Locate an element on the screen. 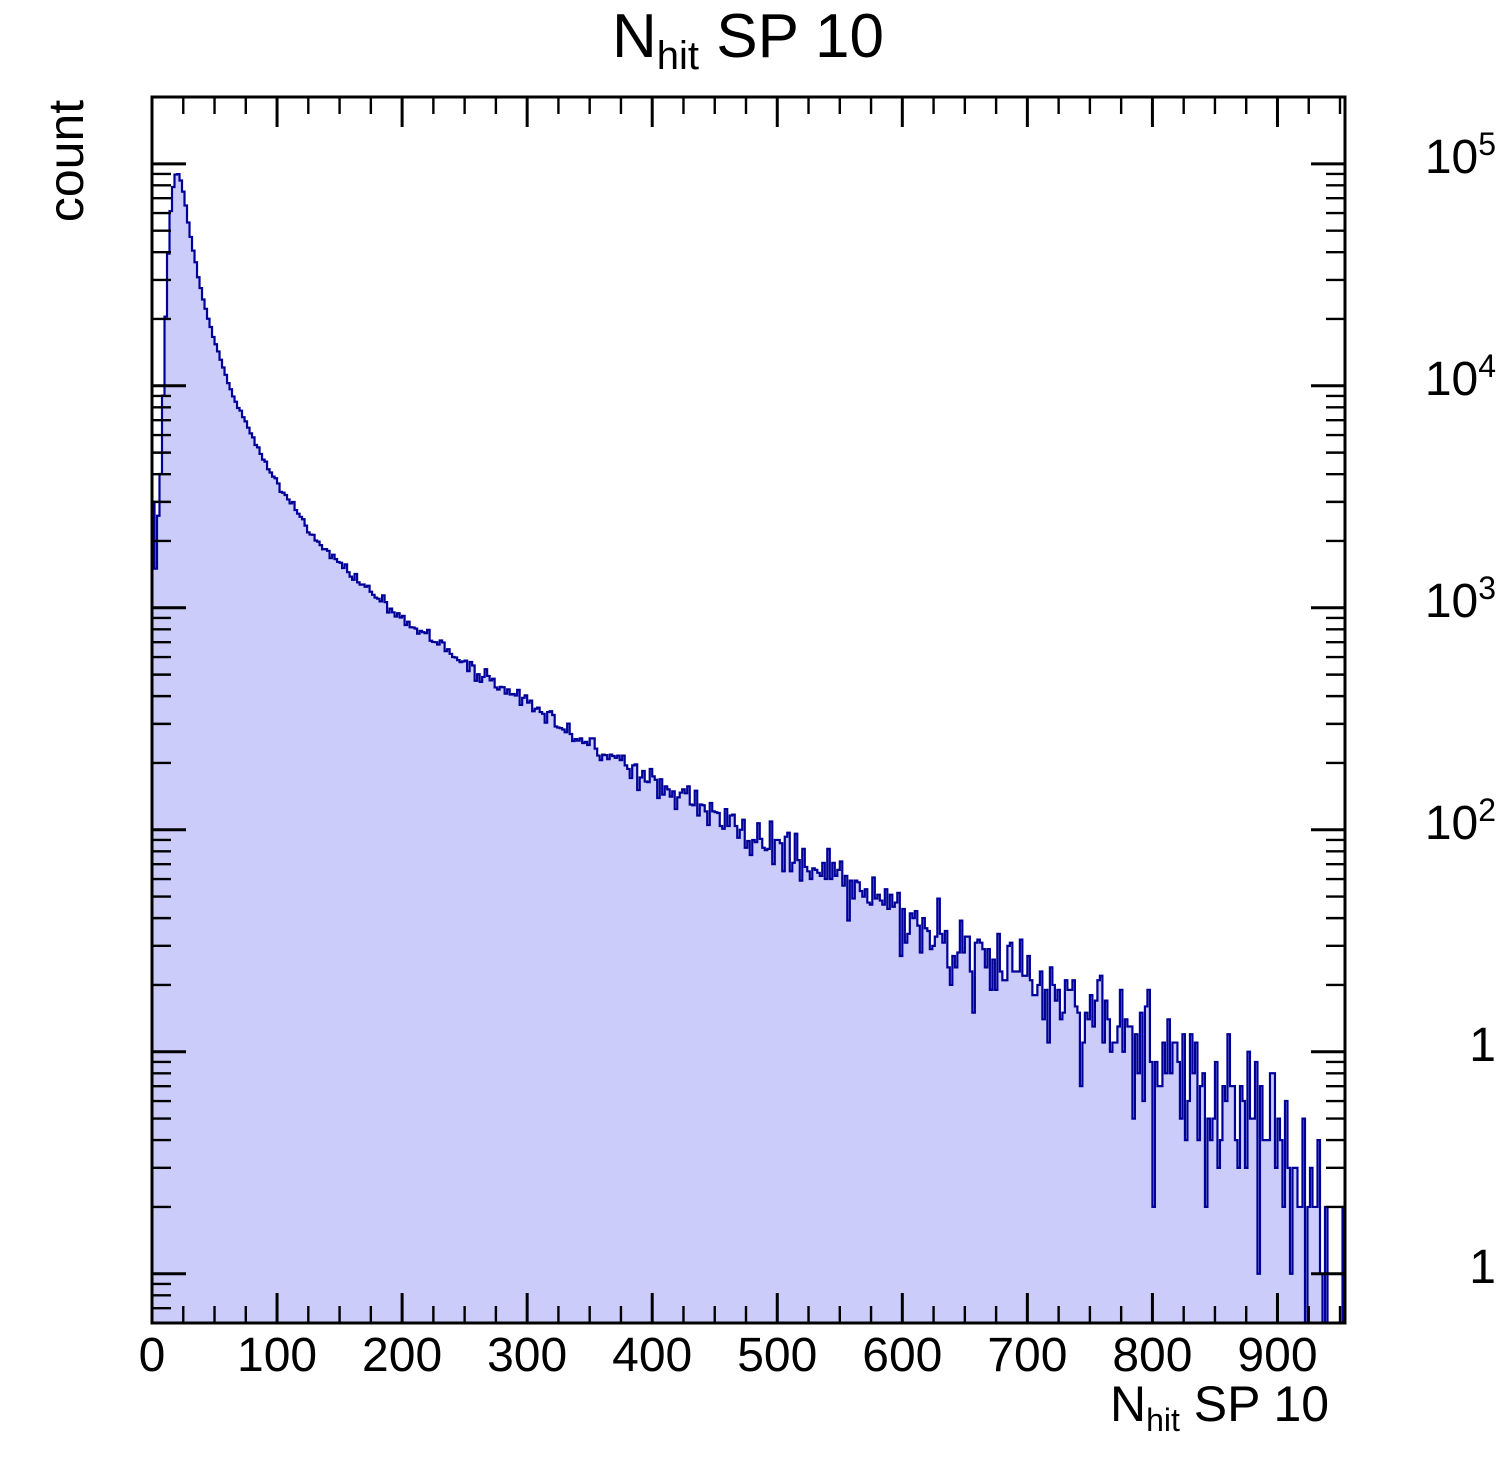  x-tick-label: 600 is located at coordinates (902, 1355).